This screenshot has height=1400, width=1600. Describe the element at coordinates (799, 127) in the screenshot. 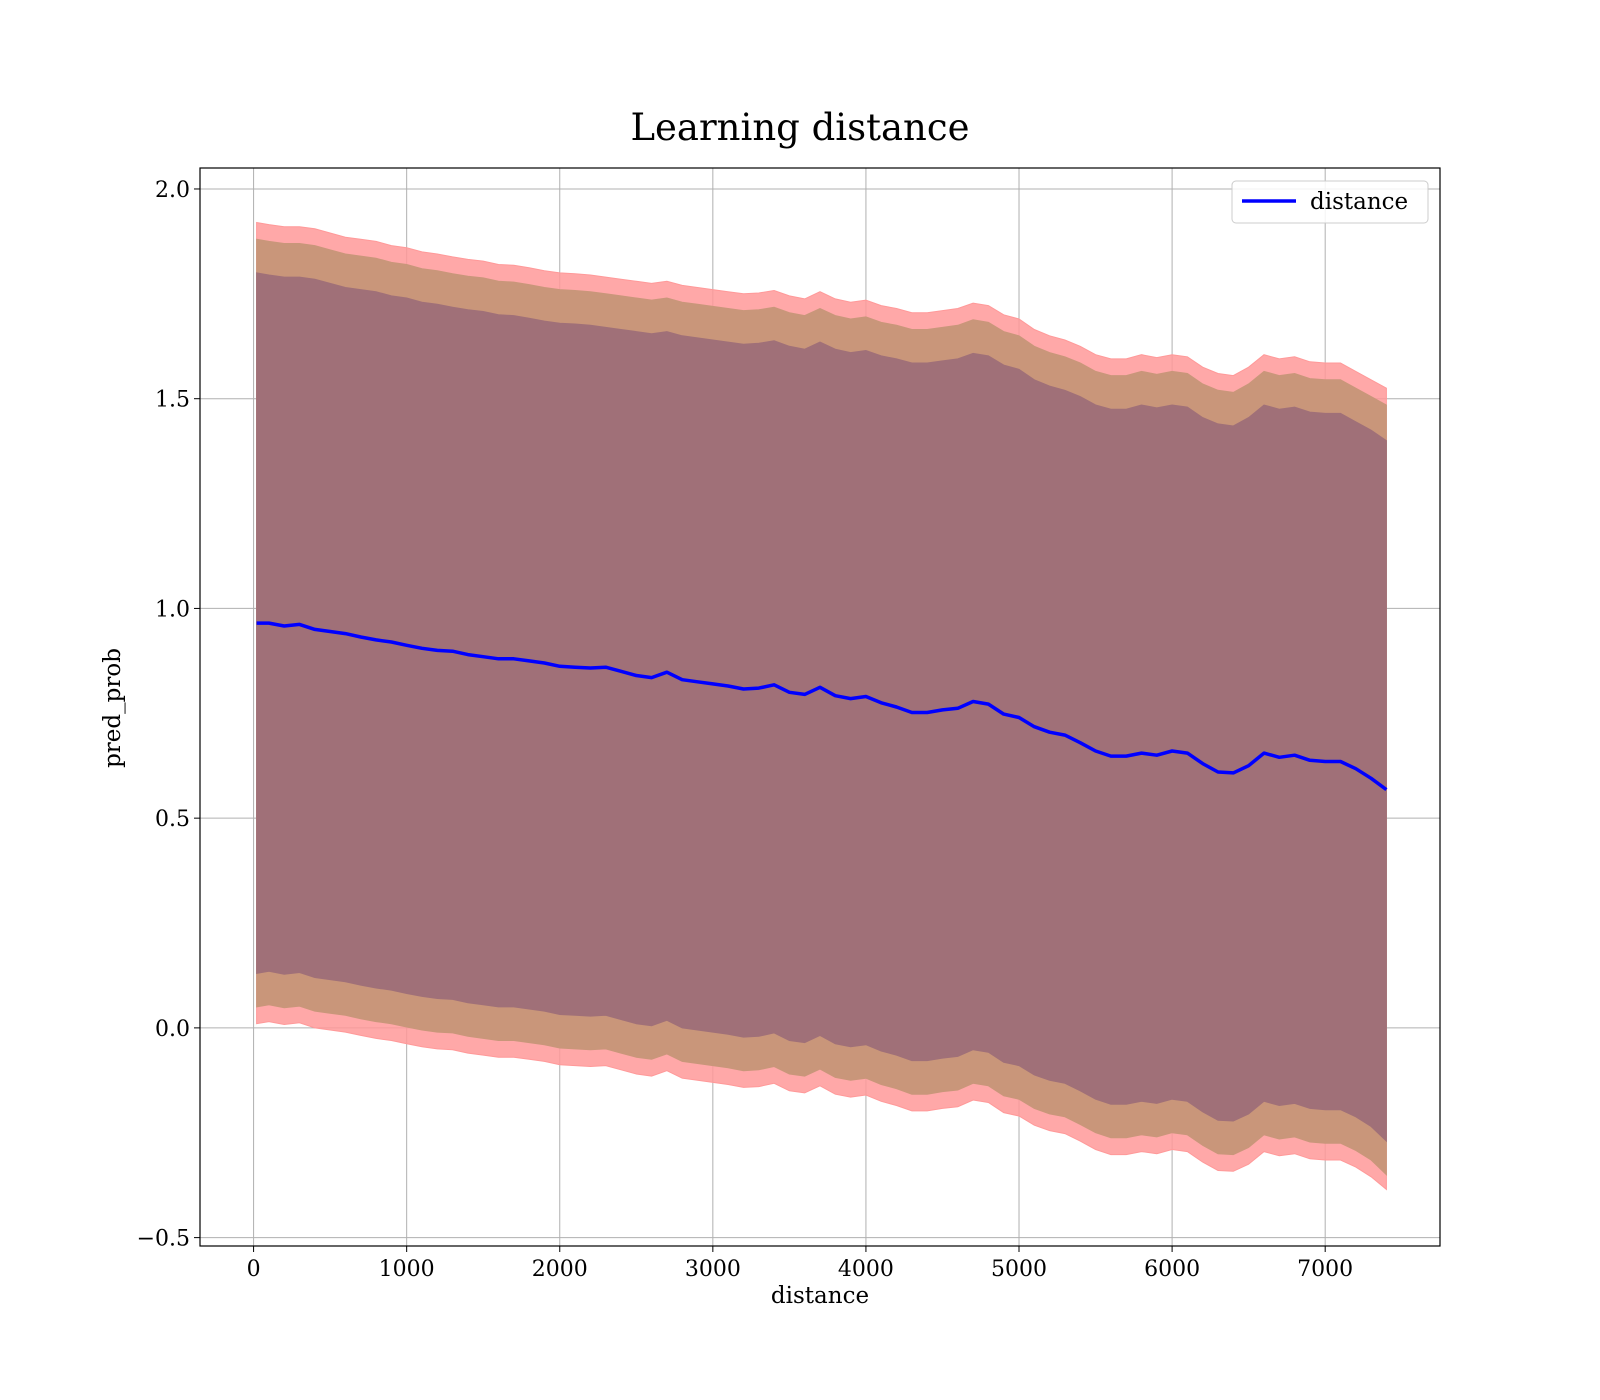

I see `chart-title: Learning distance` at that location.